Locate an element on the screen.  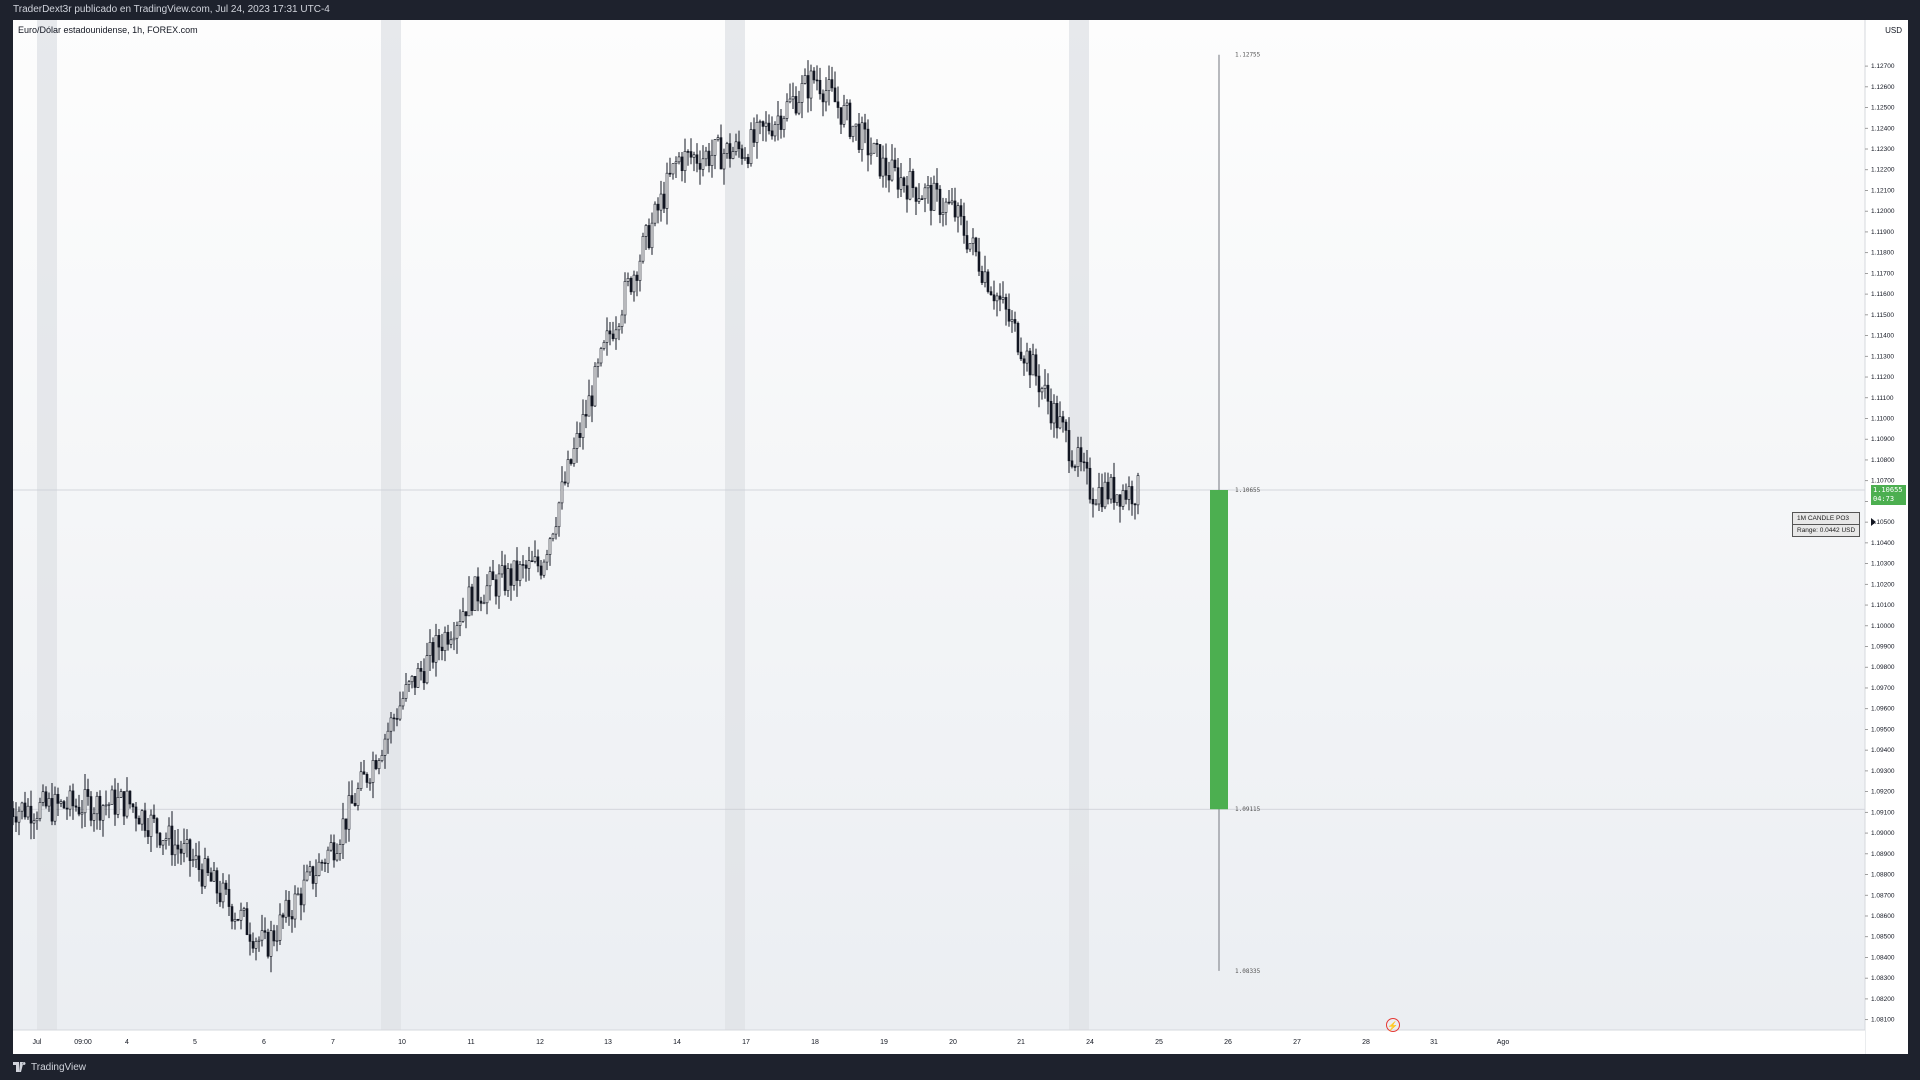
price-tick-label: 1.09600 is located at coordinates (1883, 709).